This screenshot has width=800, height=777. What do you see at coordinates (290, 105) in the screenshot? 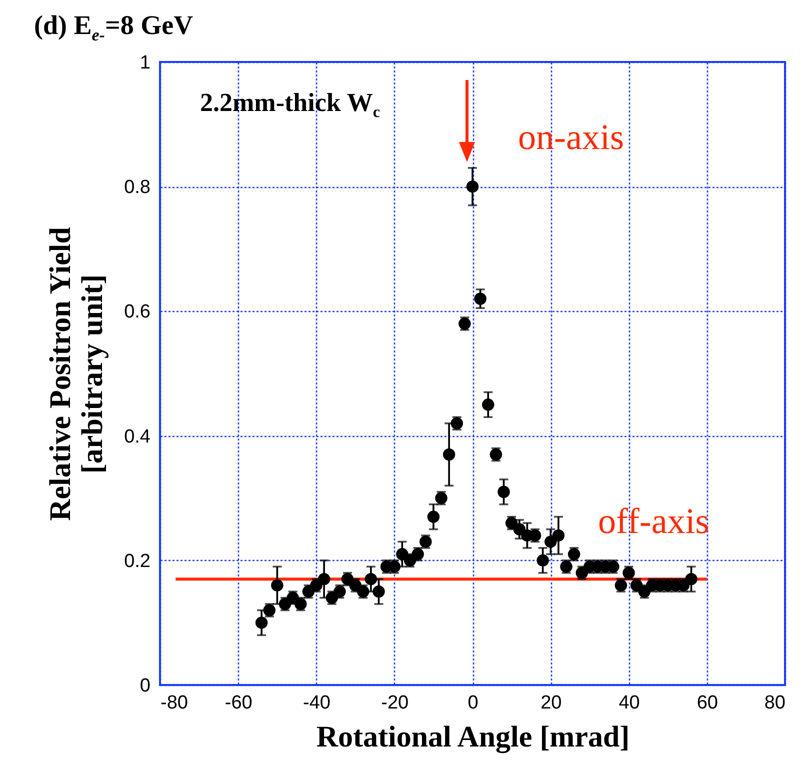
I see `annotation: 2.2mm-thick W$_{c}$` at bounding box center [290, 105].